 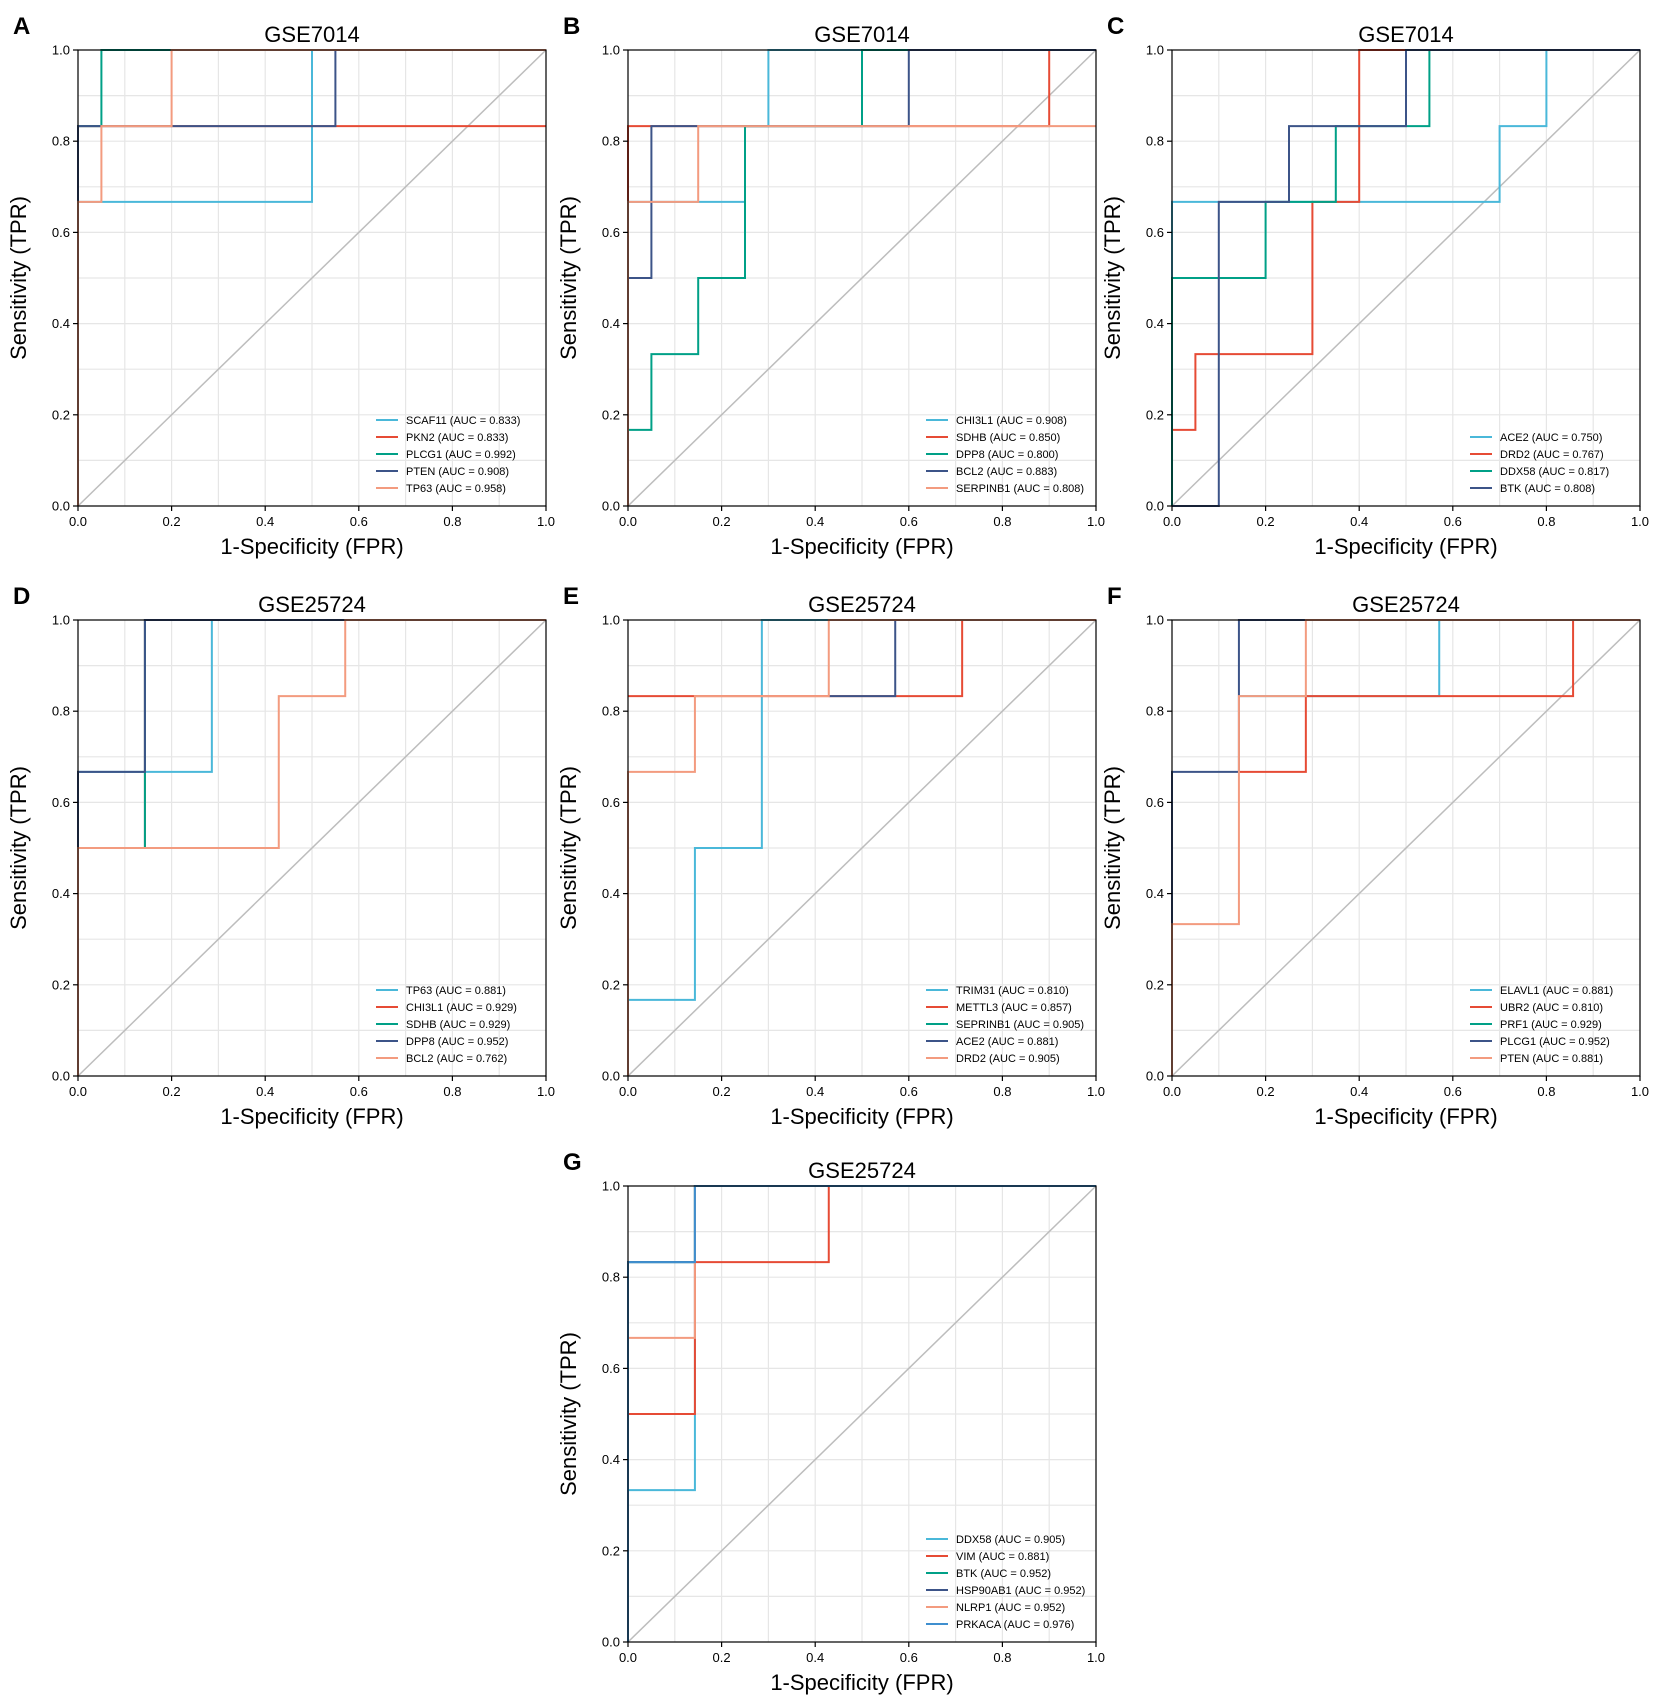 I want to click on legend-entry: CHI3L1 (AUC = 0.929), so click(x=461, y=1008).